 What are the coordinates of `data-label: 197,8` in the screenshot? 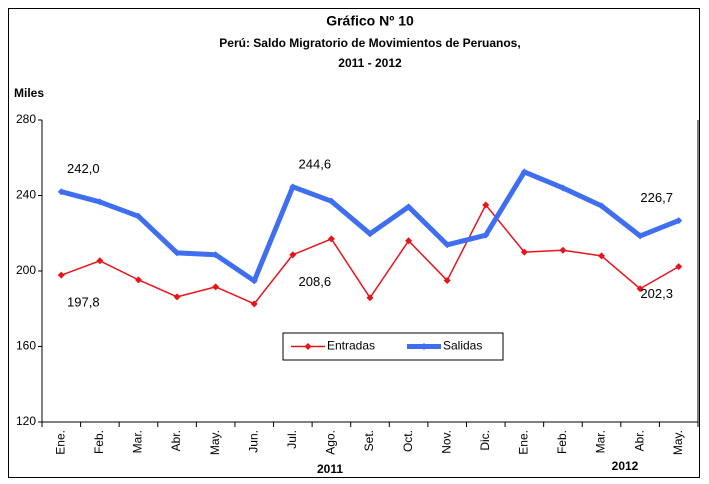 It's located at (83, 302).